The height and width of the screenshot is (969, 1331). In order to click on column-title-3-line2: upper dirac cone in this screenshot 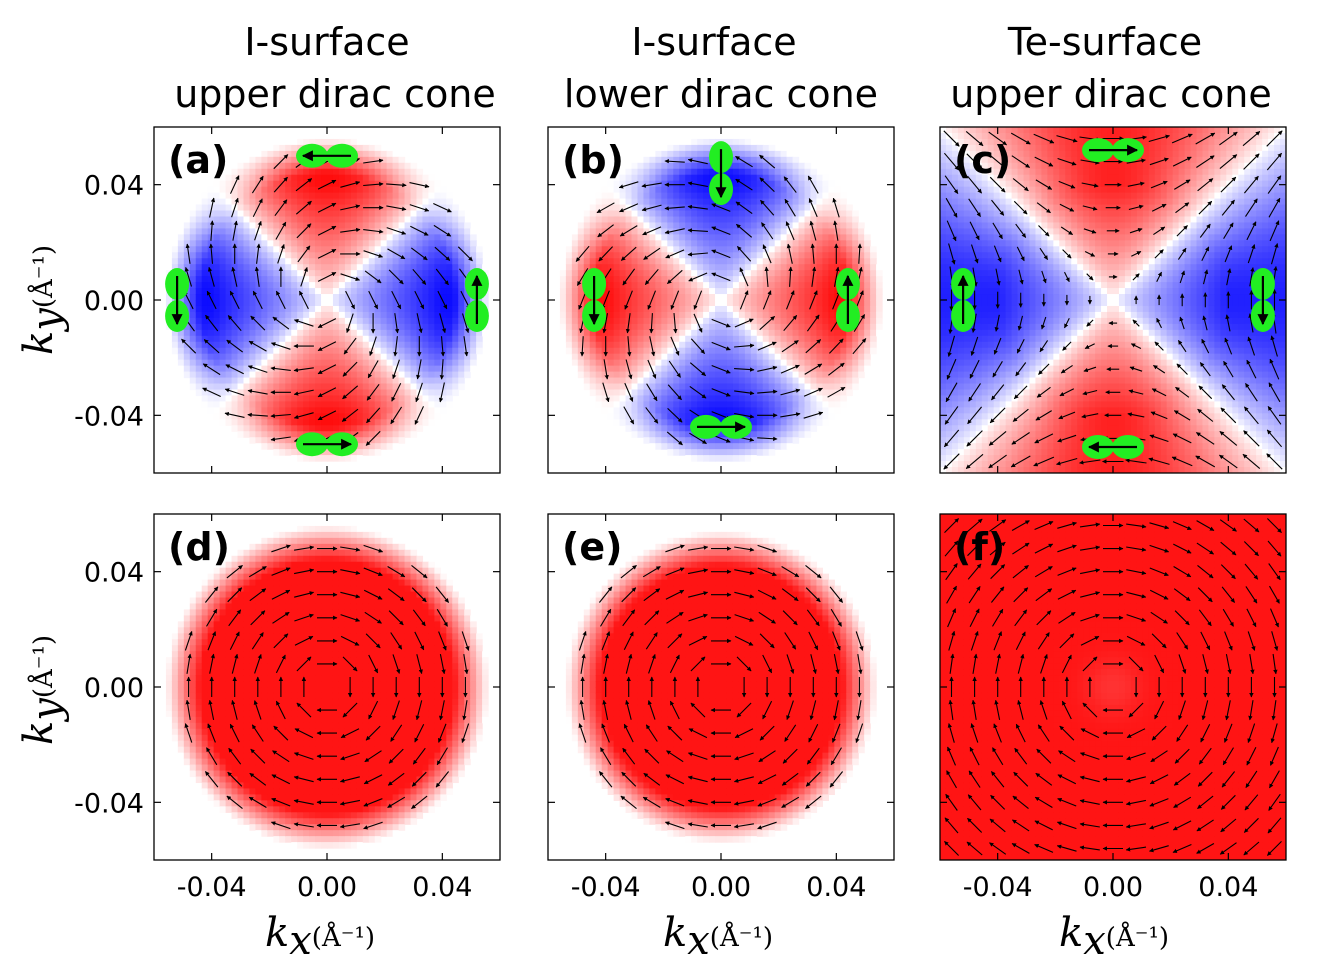, I will do `click(1111, 94)`.